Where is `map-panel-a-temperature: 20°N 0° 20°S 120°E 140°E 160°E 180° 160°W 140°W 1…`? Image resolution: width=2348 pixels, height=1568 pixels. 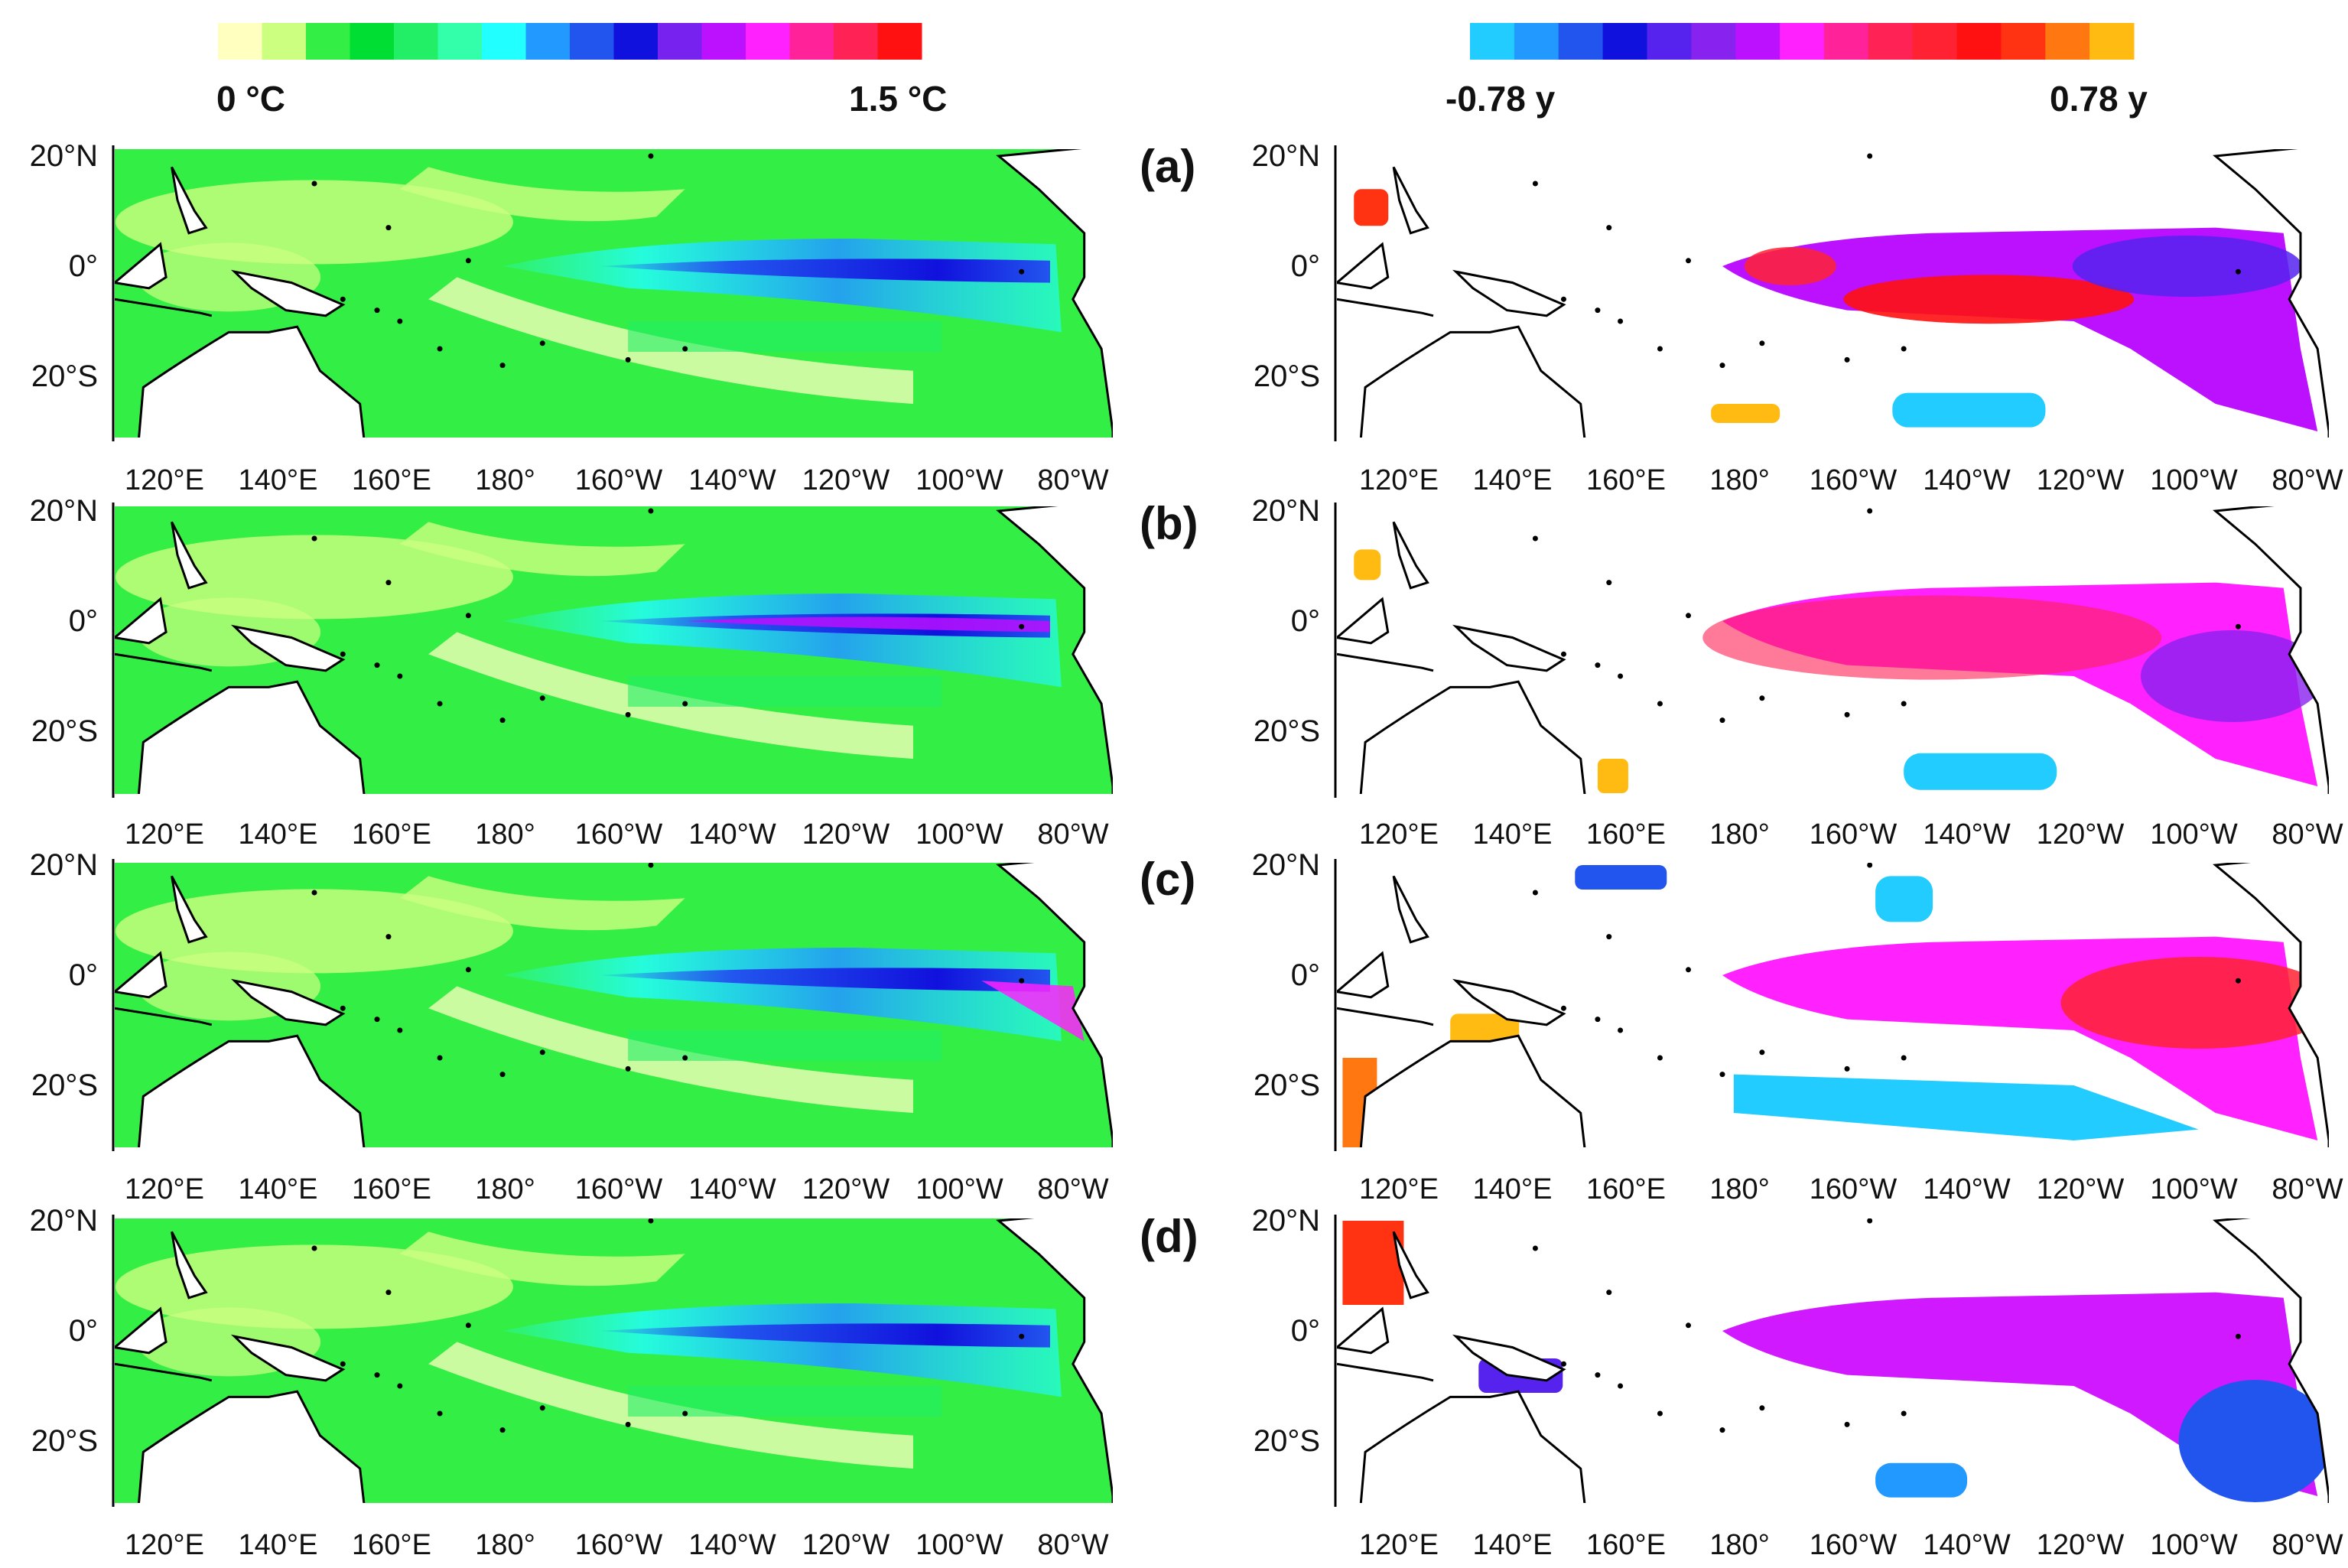
map-panel-a-temperature: 20°N 0° 20°S 120°E 140°E 160°E 180° 160°W 140°W 1… is located at coordinates (571, 317).